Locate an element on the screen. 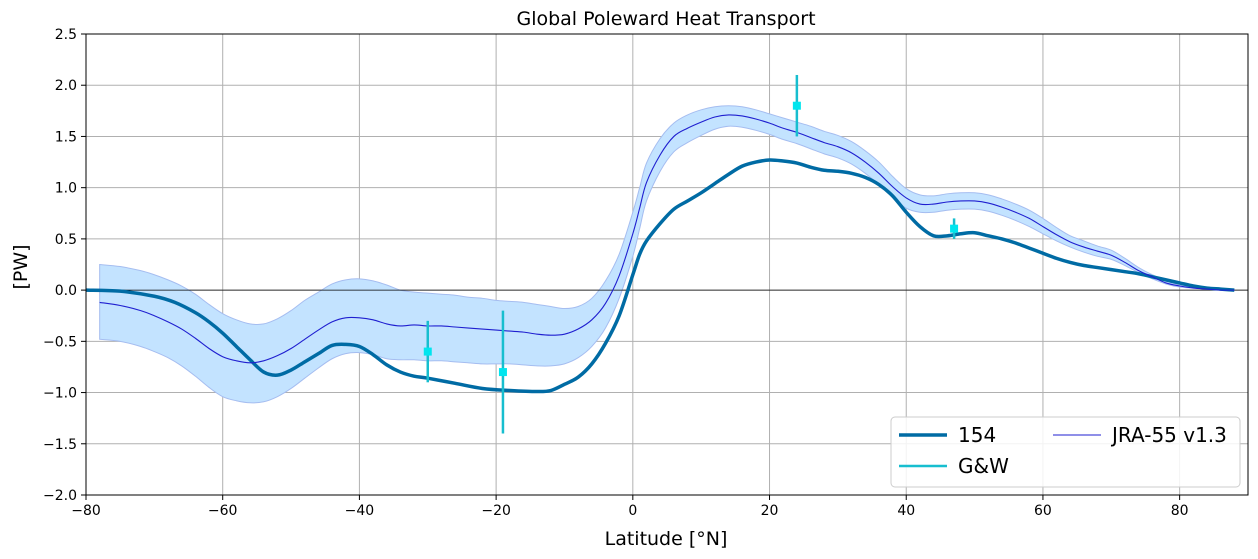 This screenshot has height=559, width=1258. y-tick-label: −1.0 is located at coordinates (60, 394).